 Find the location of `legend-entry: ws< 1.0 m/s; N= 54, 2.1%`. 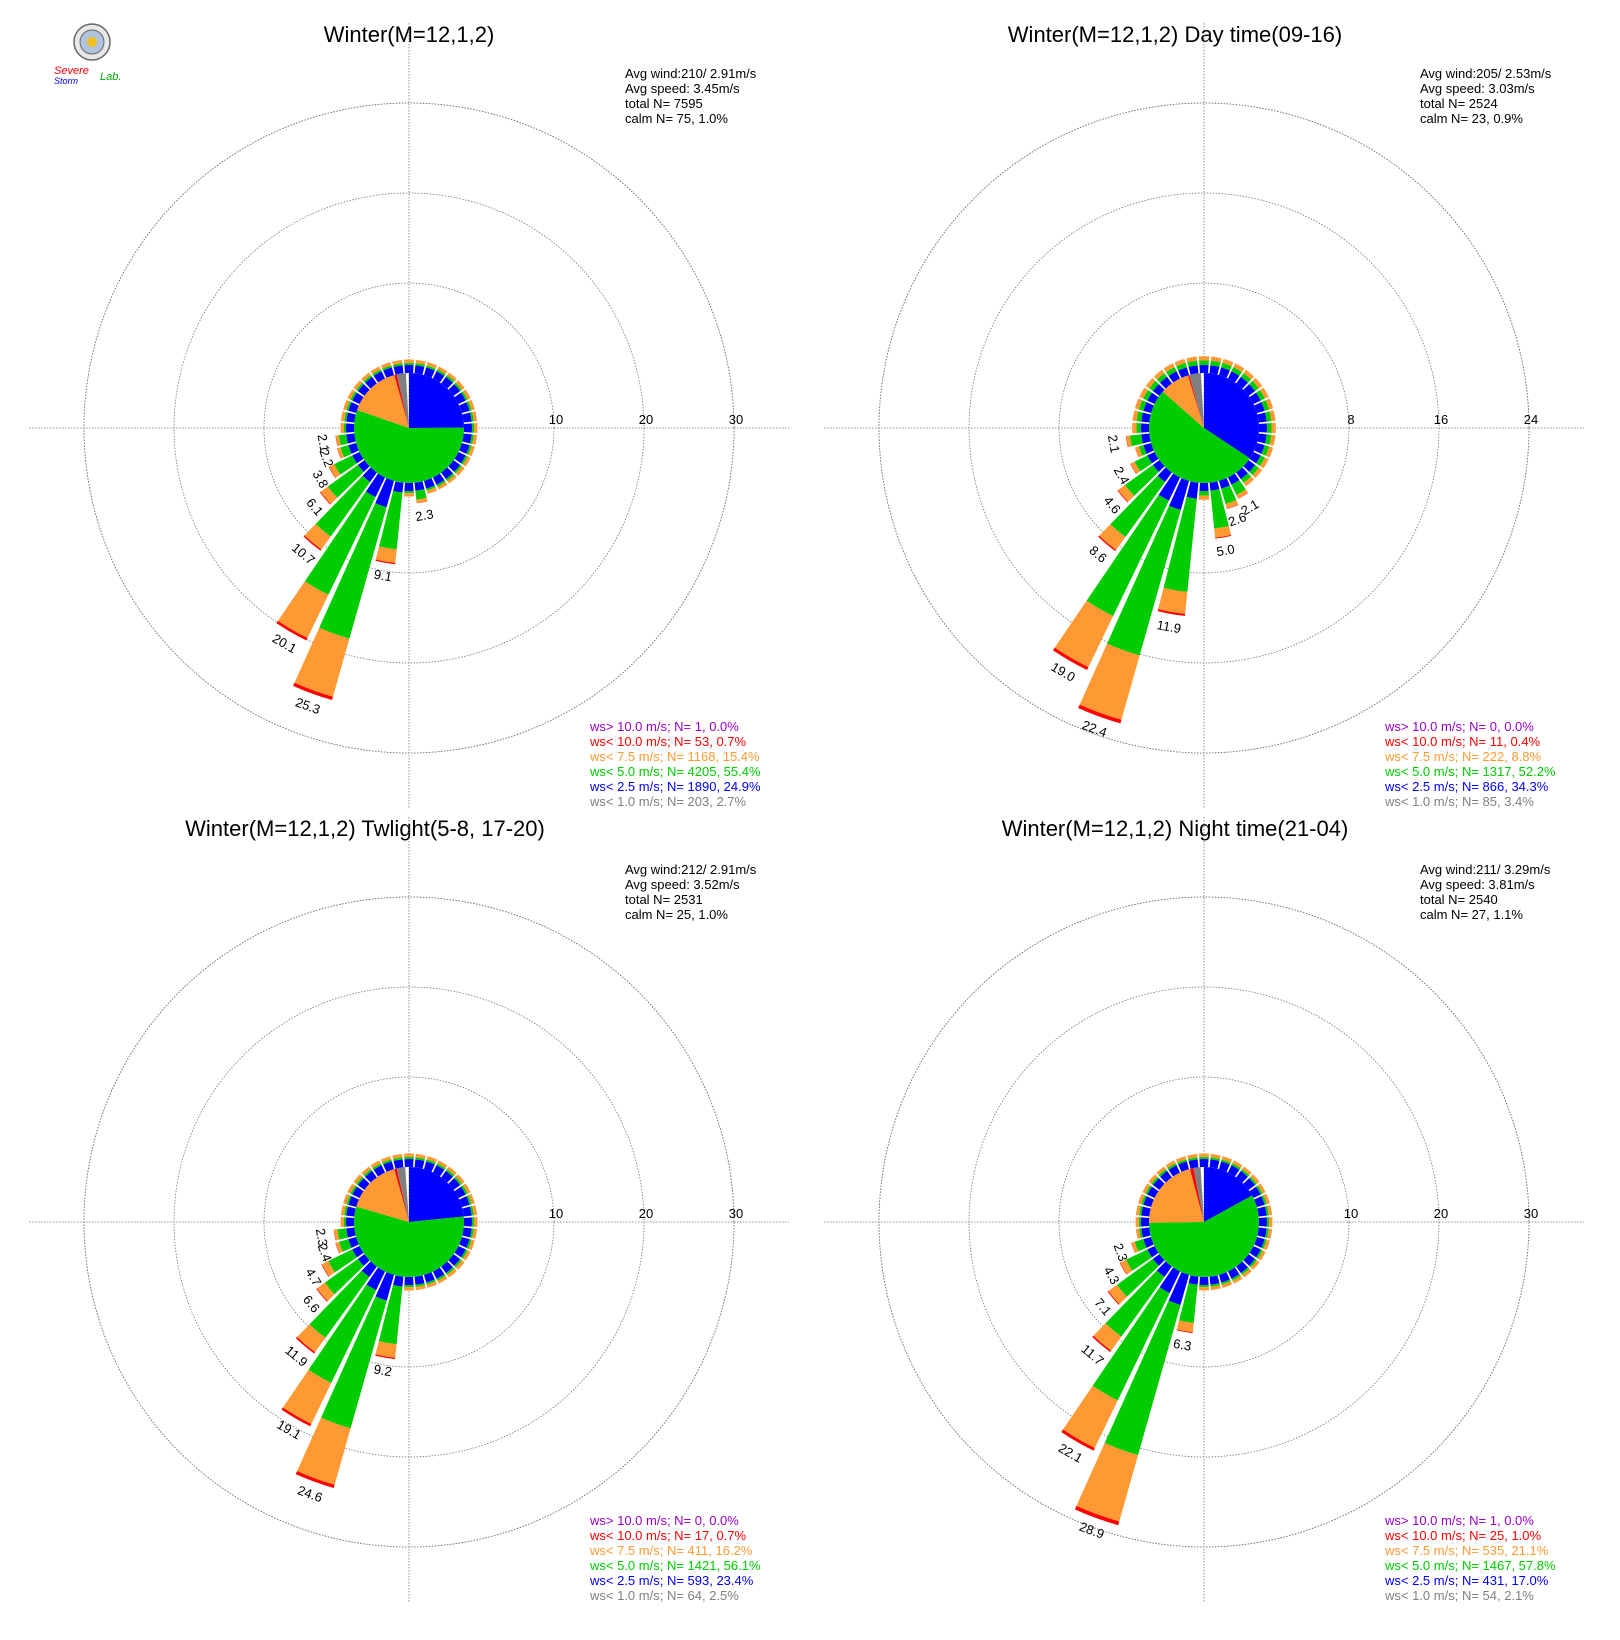

legend-entry: ws< 1.0 m/s; N= 54, 2.1% is located at coordinates (1459, 1595).